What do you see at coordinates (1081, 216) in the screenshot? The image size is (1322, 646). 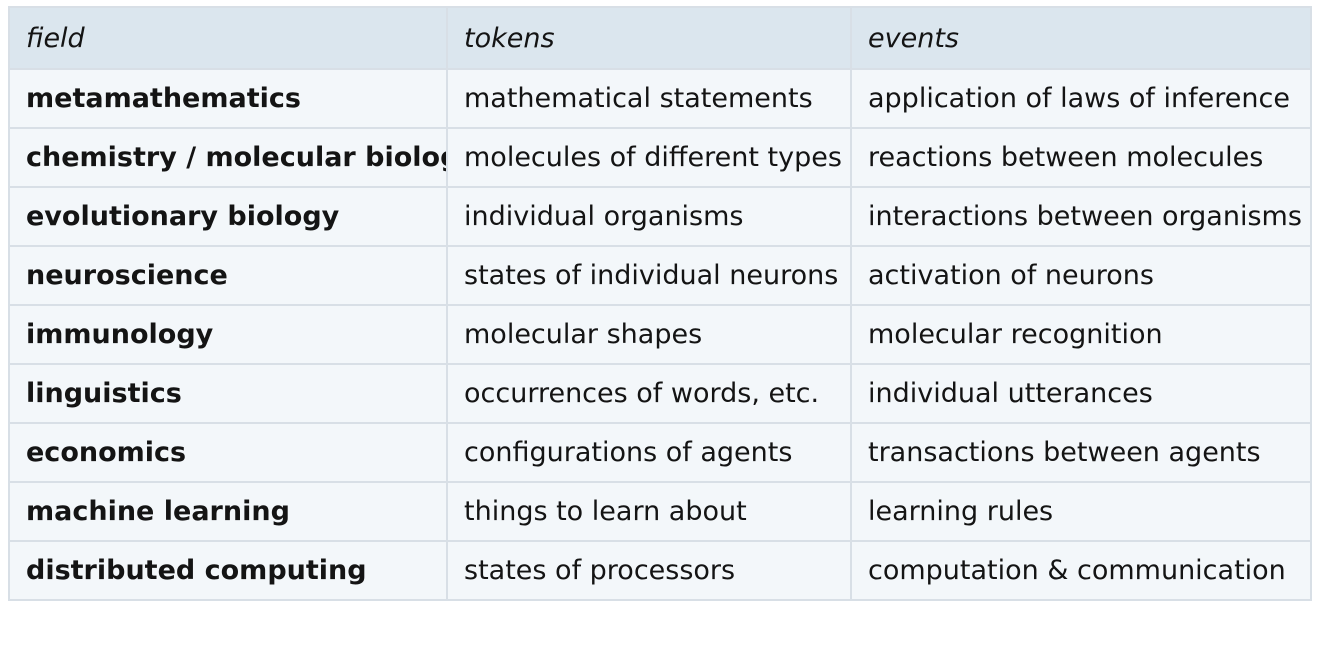 I see `cell-events: interactions between organisms` at bounding box center [1081, 216].